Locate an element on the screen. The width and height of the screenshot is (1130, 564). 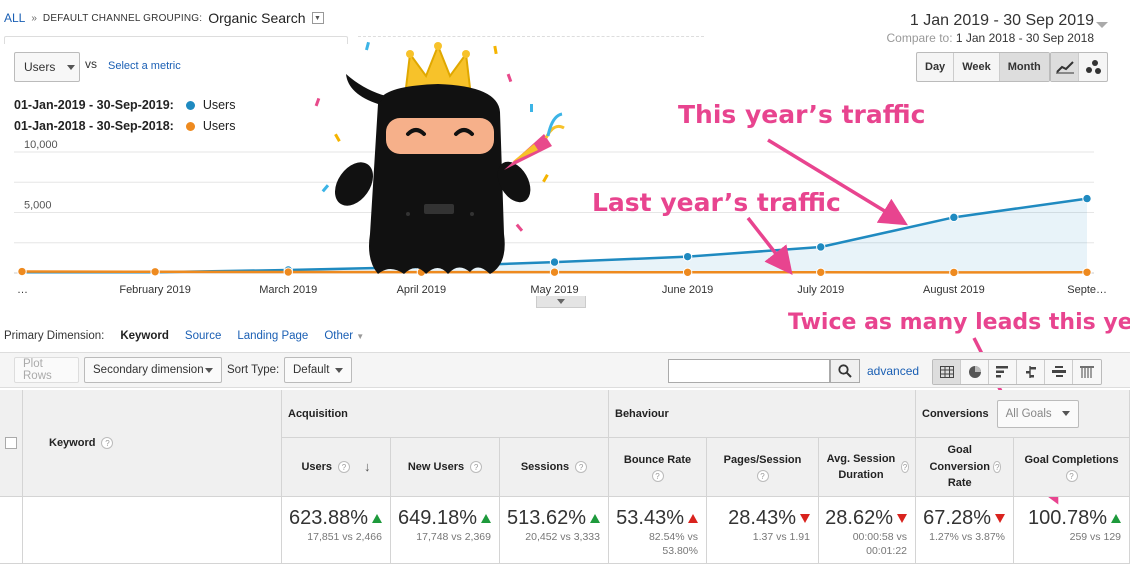
line-chart-icon is located at coordinates (1065, 67).